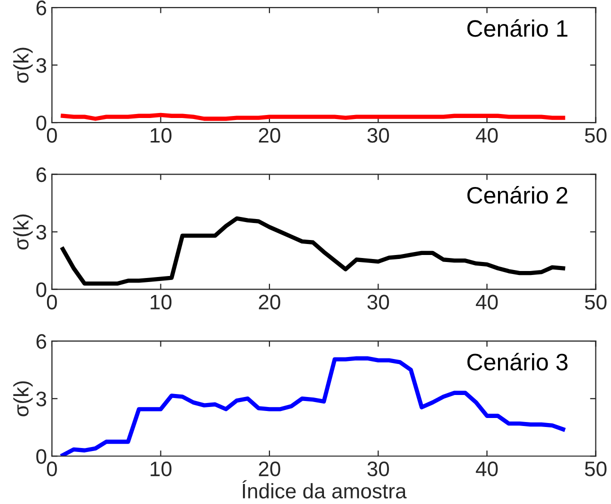  Describe the element at coordinates (517, 361) in the screenshot. I see `chart-title: Cenário 3` at that location.